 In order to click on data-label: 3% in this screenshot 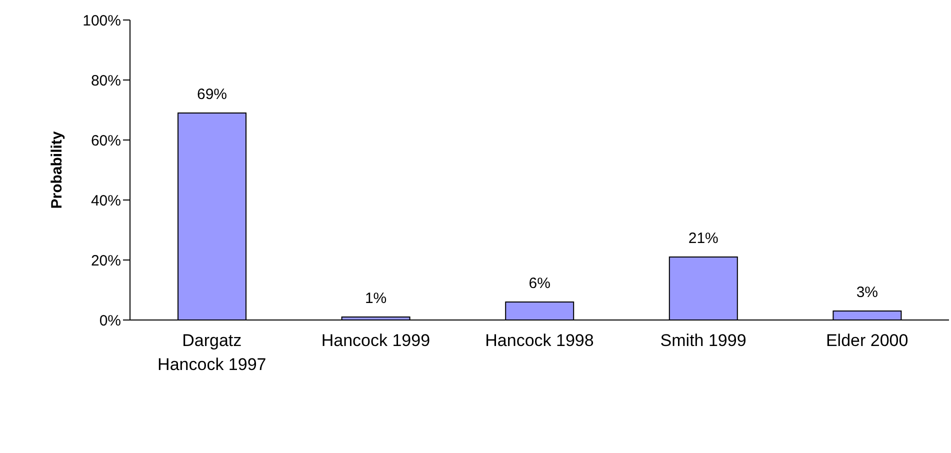, I will do `click(867, 292)`.